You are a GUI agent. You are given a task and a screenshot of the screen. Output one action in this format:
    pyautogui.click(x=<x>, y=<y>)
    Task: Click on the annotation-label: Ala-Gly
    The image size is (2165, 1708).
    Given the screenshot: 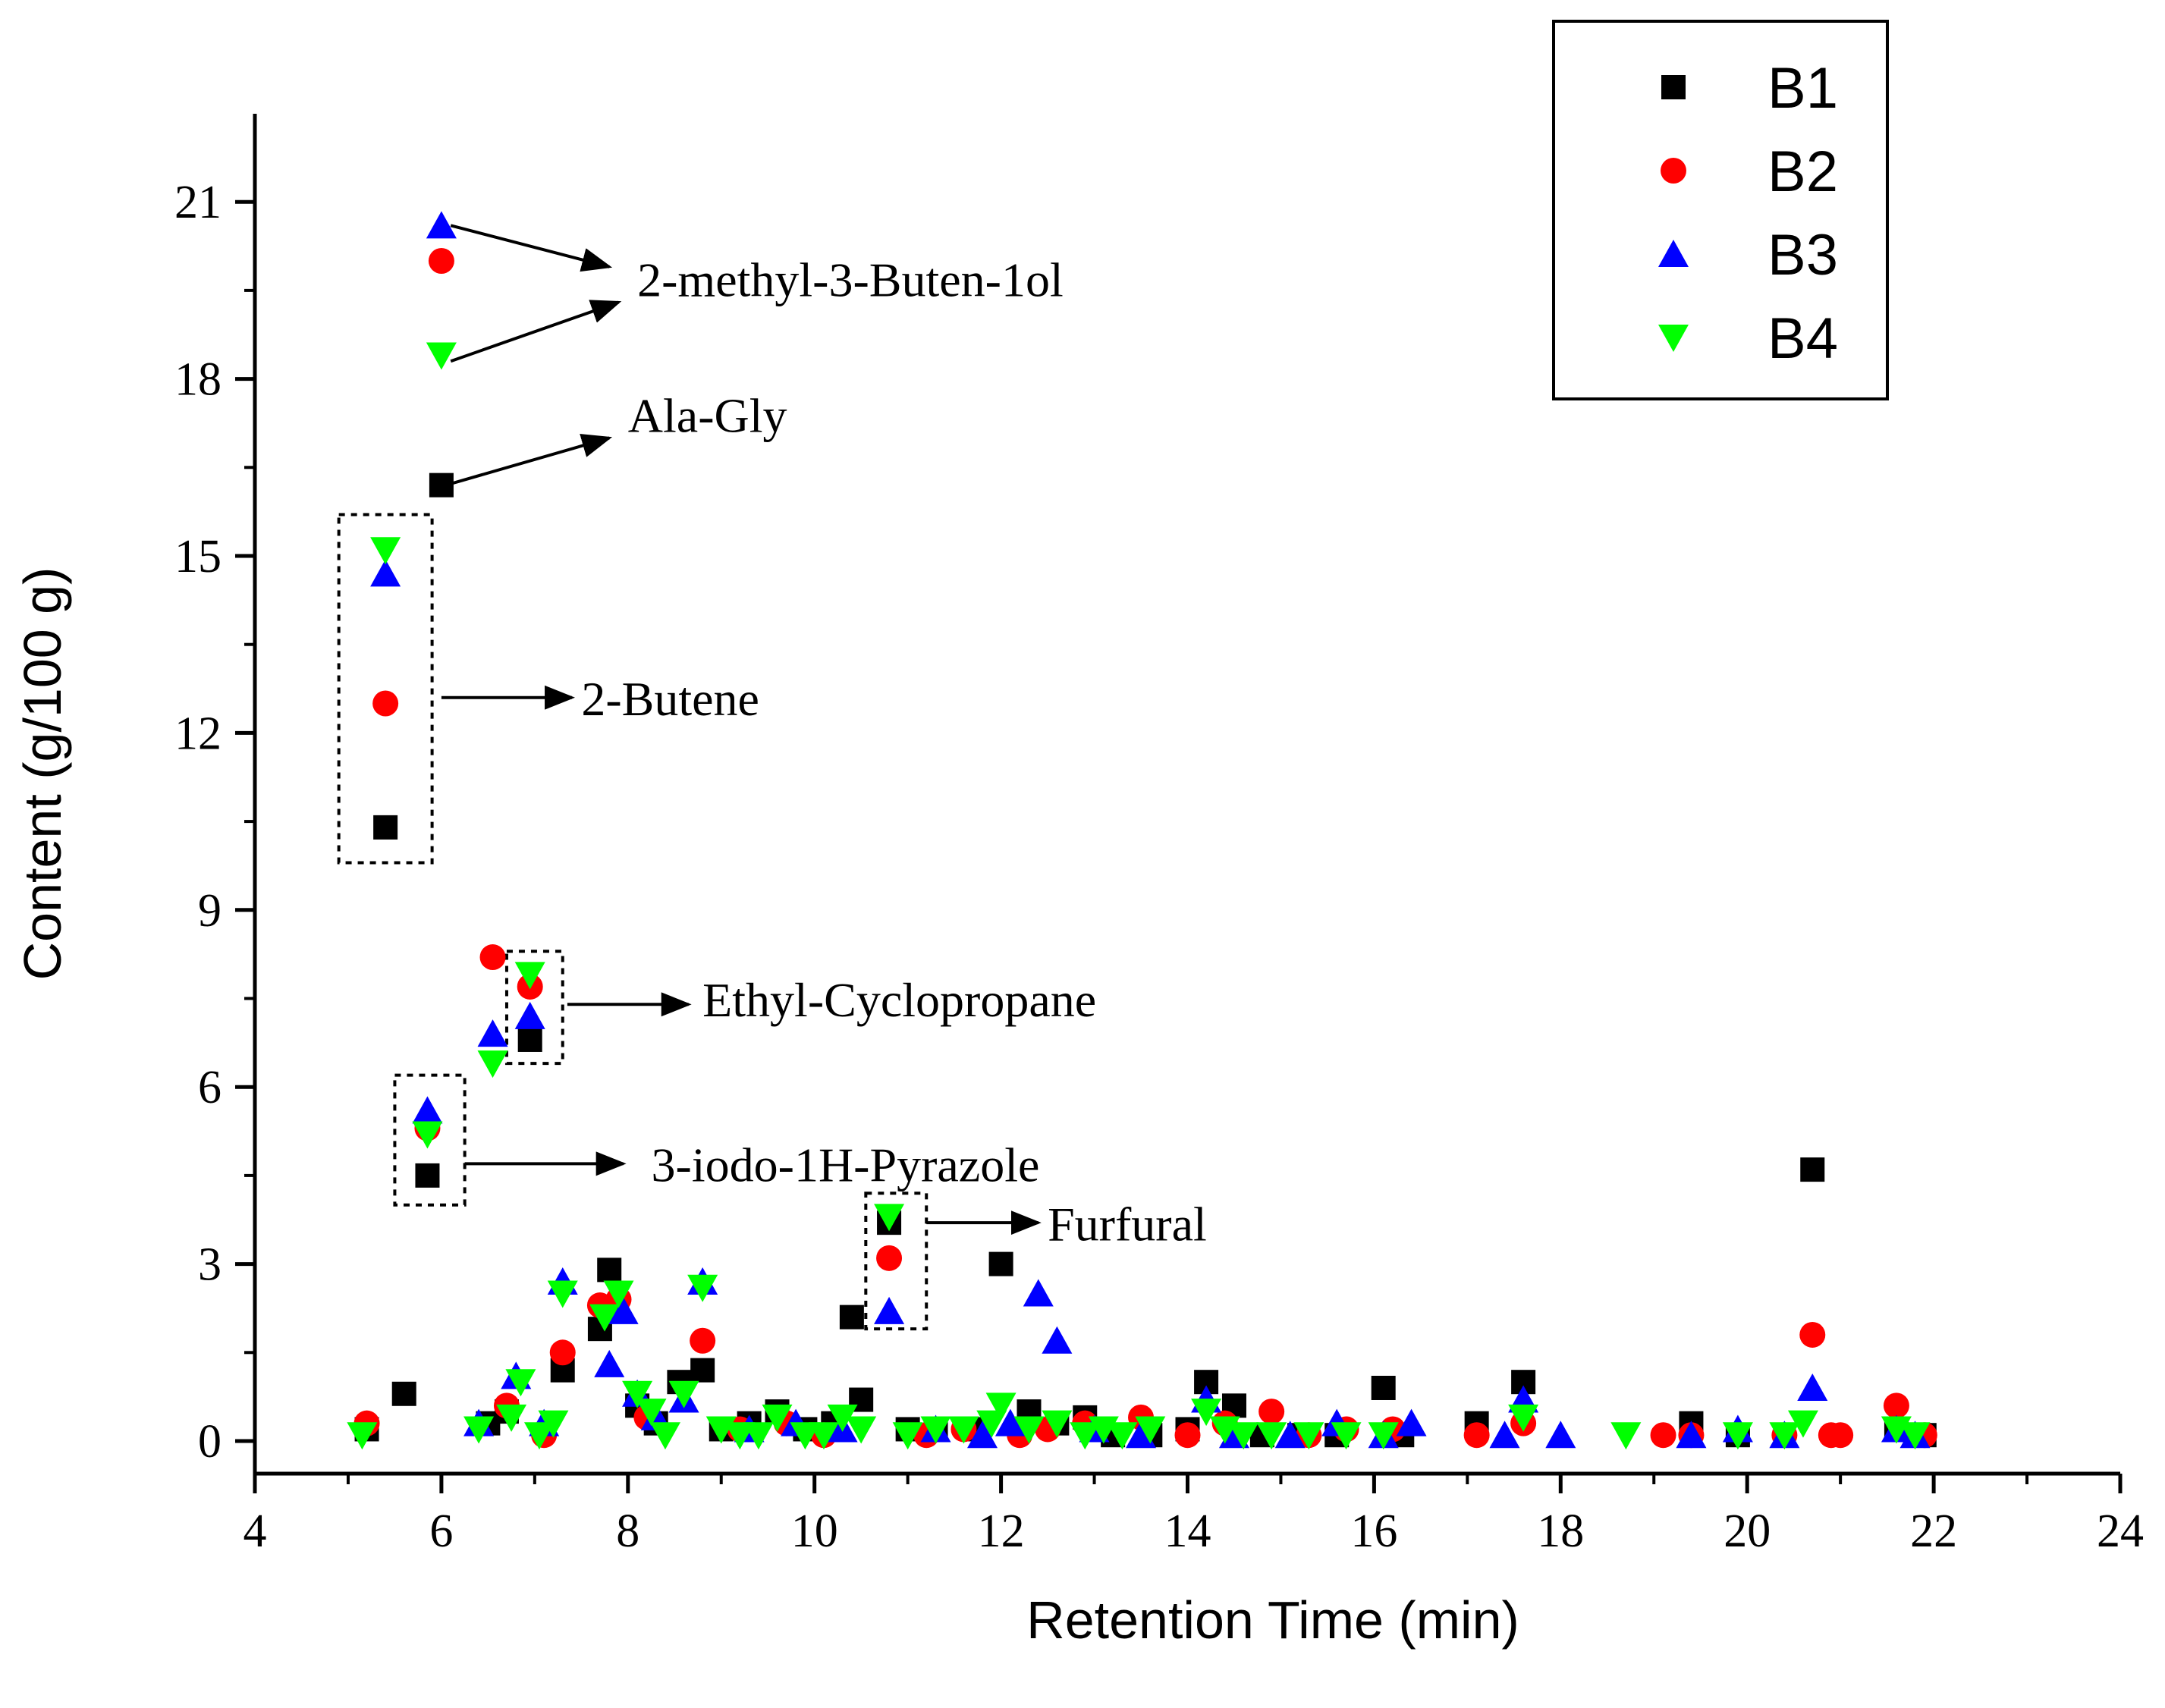 What is the action you would take?
    pyautogui.click(x=707, y=416)
    